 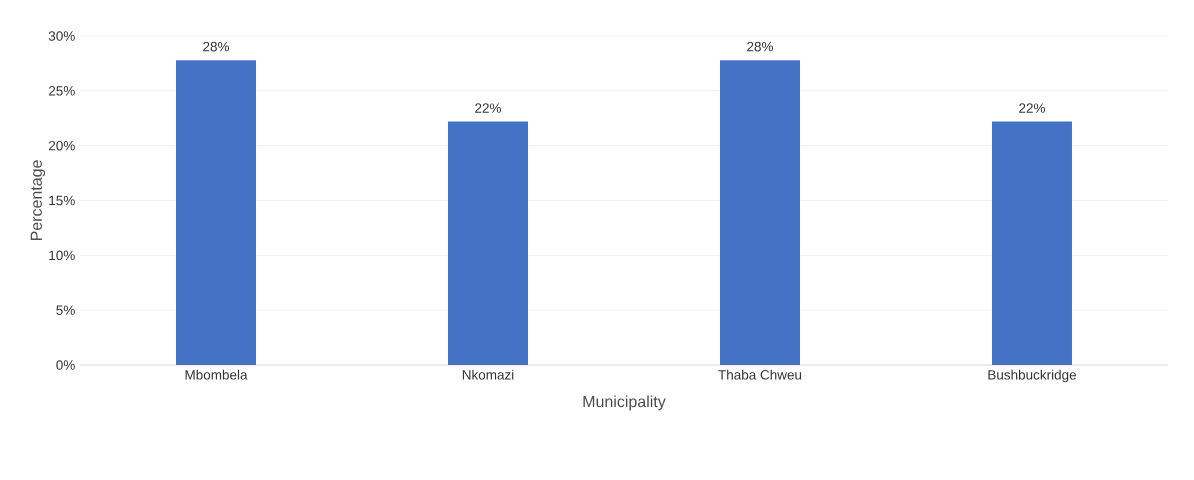 What do you see at coordinates (760, 374) in the screenshot?
I see `x-tick-label: Thaba Chweu` at bounding box center [760, 374].